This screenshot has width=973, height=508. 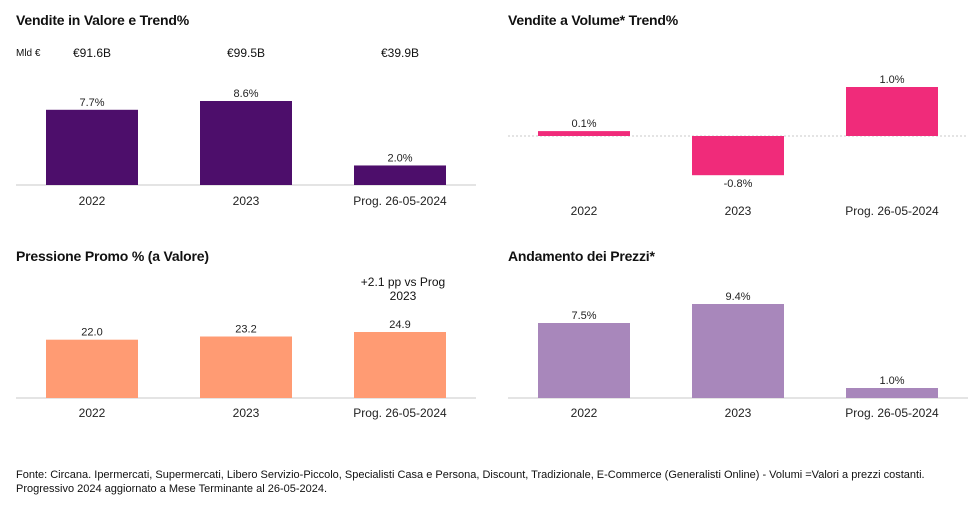 I want to click on chart-title: Andamento dei Prezzi*, so click(x=581, y=256).